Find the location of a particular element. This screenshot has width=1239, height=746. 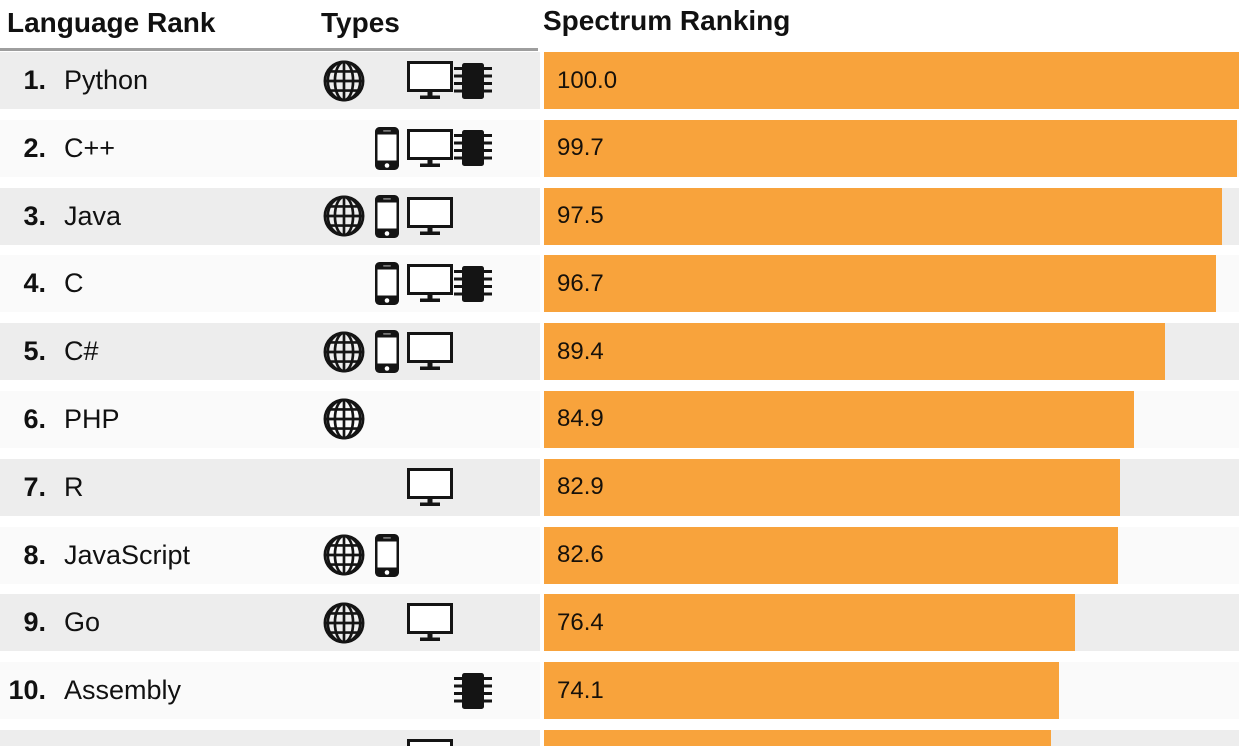

ranking-row: 3. Java is located at coordinates (619, 216).